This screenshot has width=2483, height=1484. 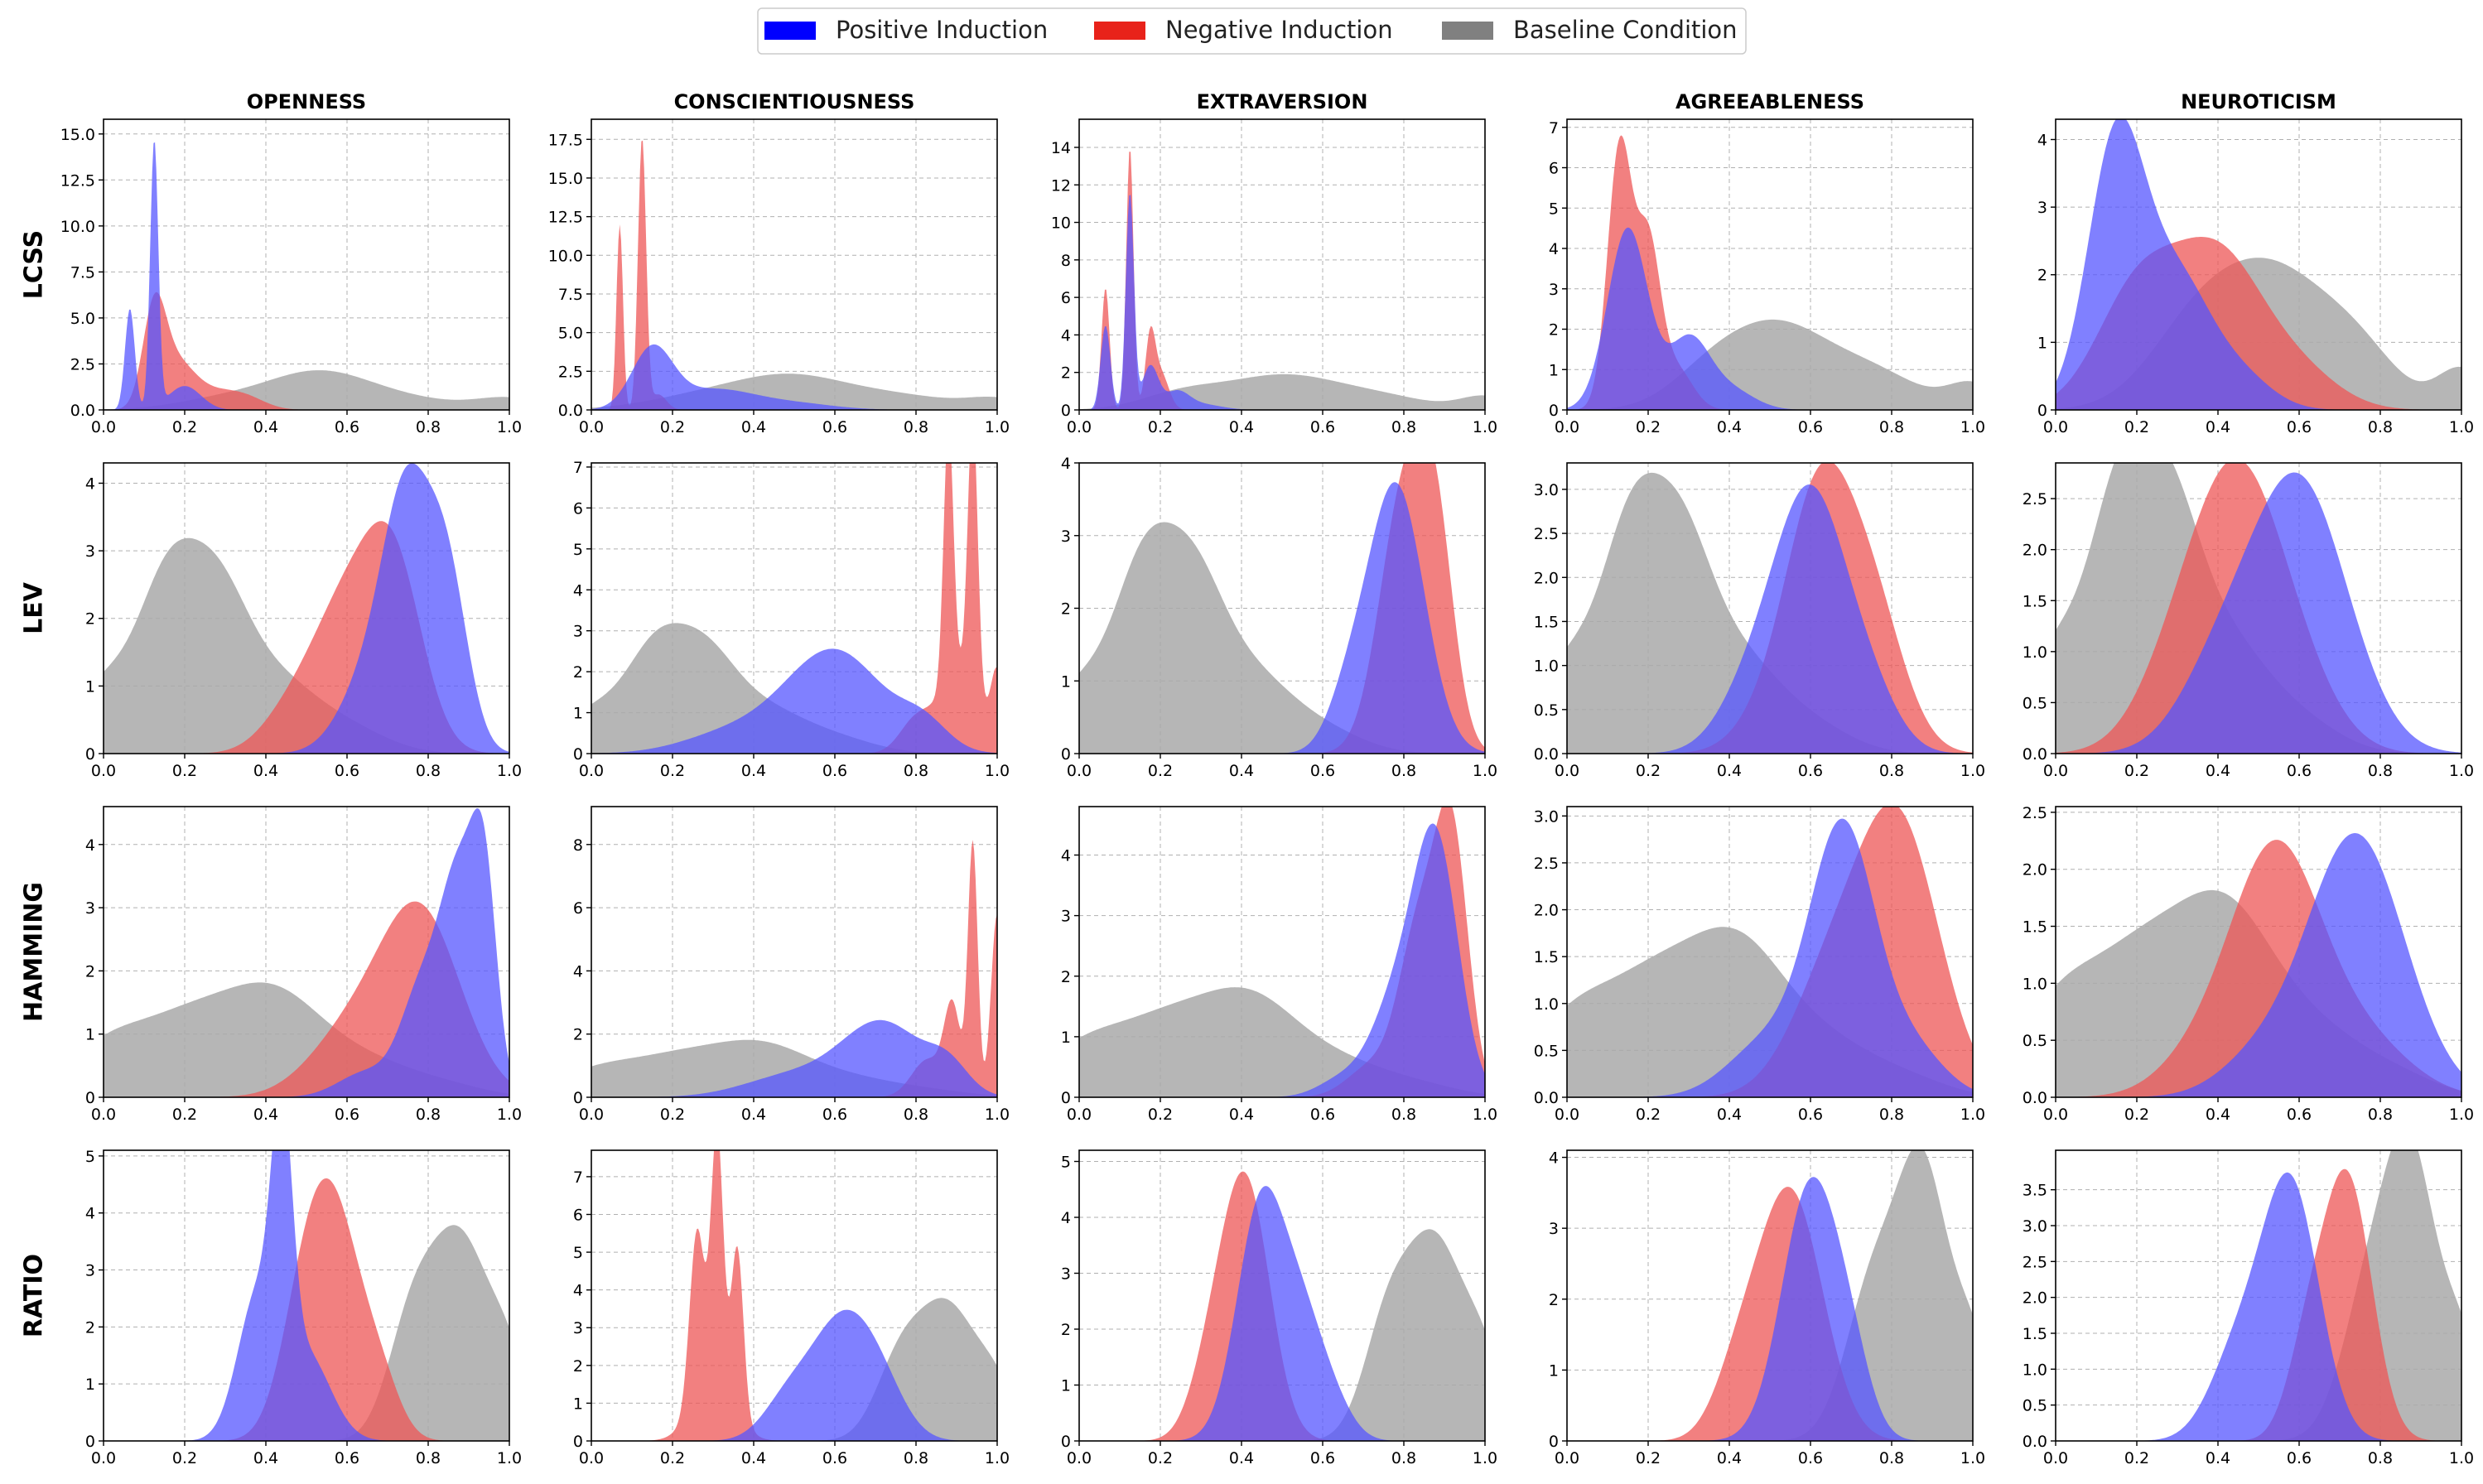 I want to click on panel-hamming-openness: 0.0 0.2 0.4 0.6 0.8 1.0 0 1 2 3 4, so click(x=303, y=965).